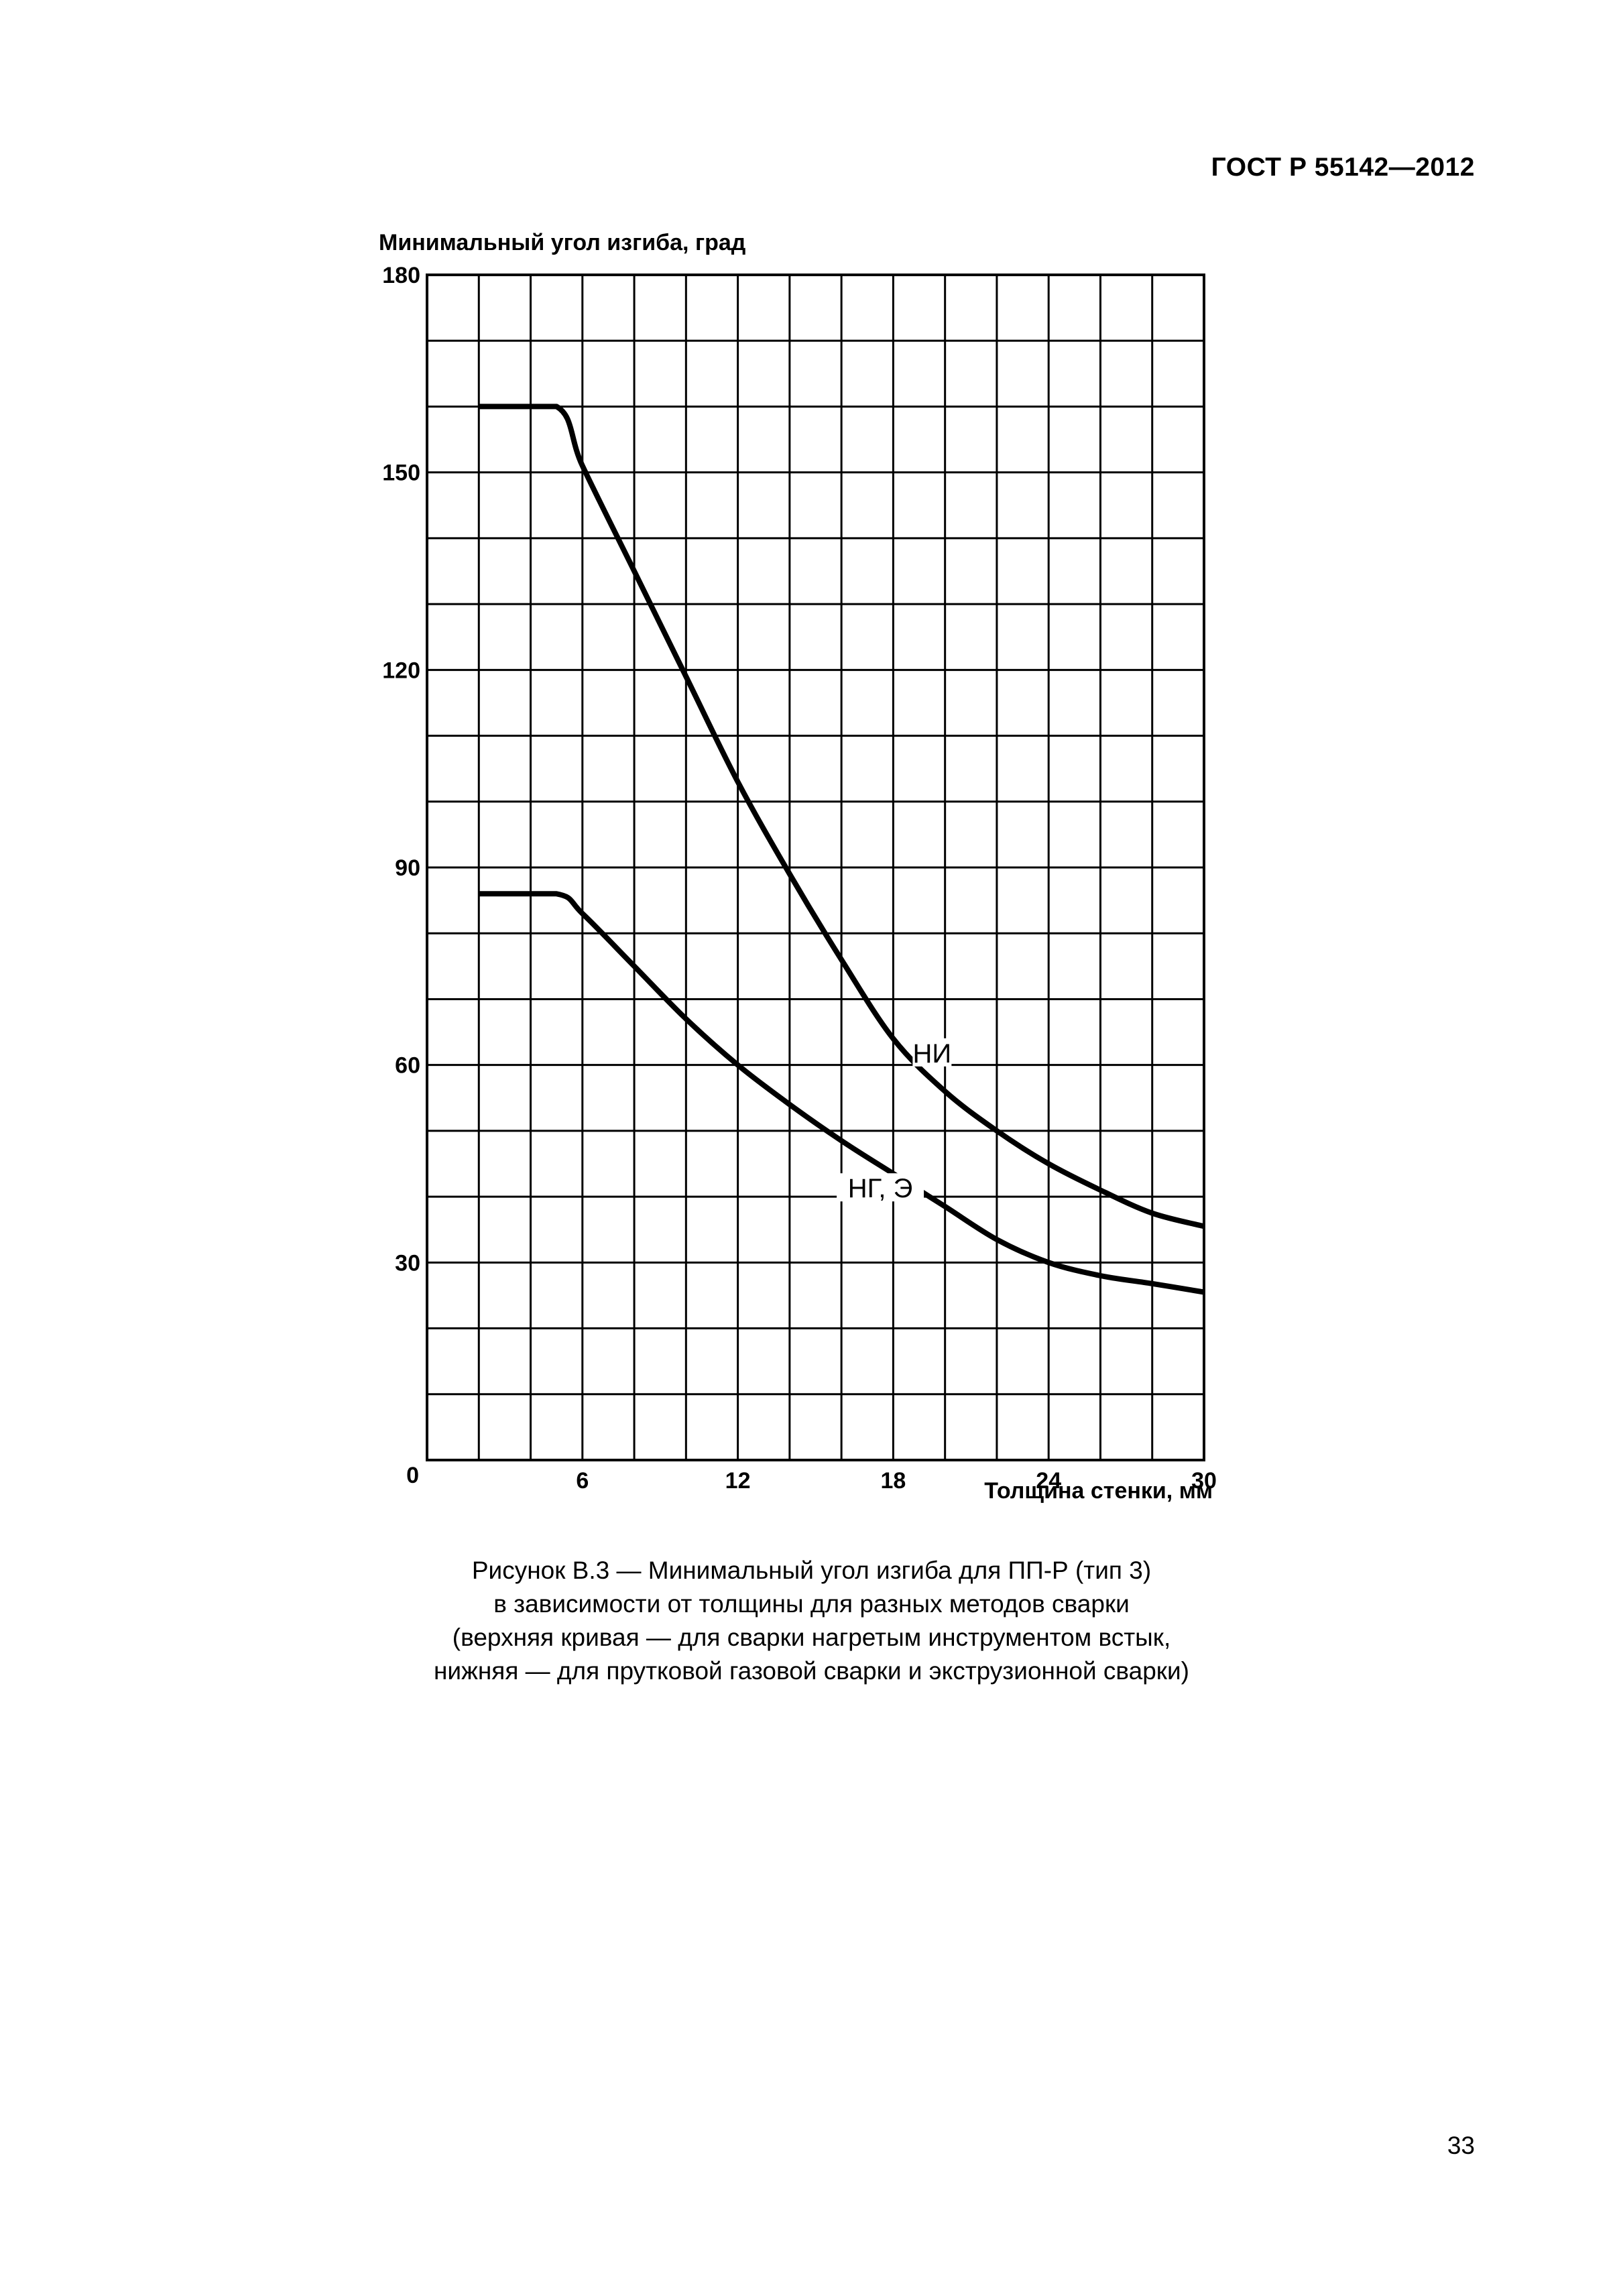  What do you see at coordinates (1461, 2145) in the screenshot?
I see `page-number: 33` at bounding box center [1461, 2145].